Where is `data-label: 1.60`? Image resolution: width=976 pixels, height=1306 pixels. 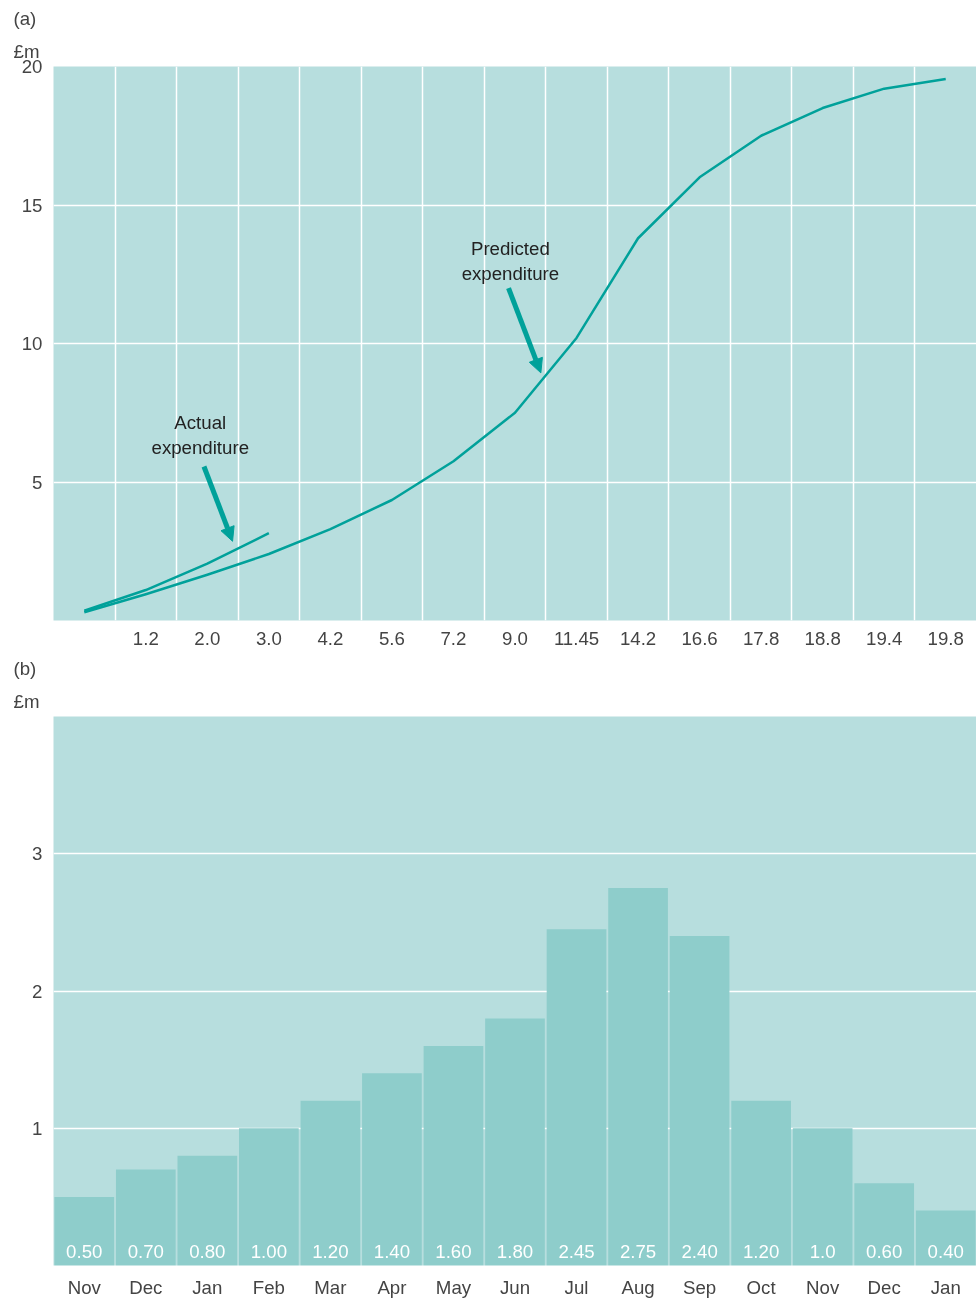
data-label: 1.60 is located at coordinates (453, 1251).